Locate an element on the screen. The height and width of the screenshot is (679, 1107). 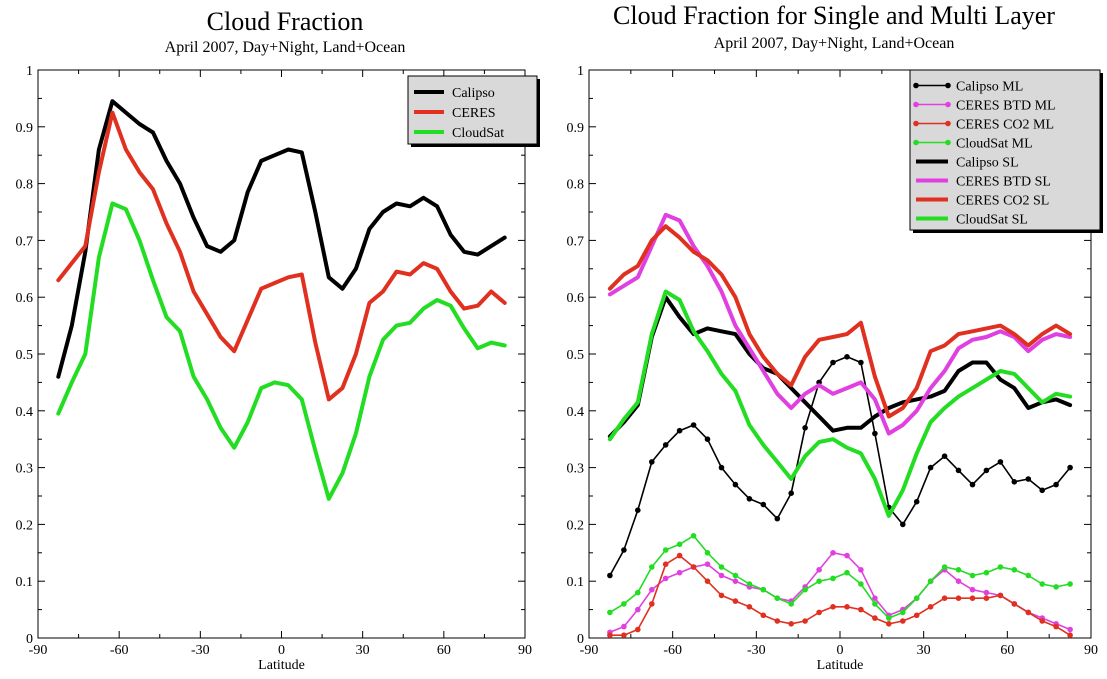
legend-label-ceres-co2-sl: CERES CO2 SL is located at coordinates (1002, 201).